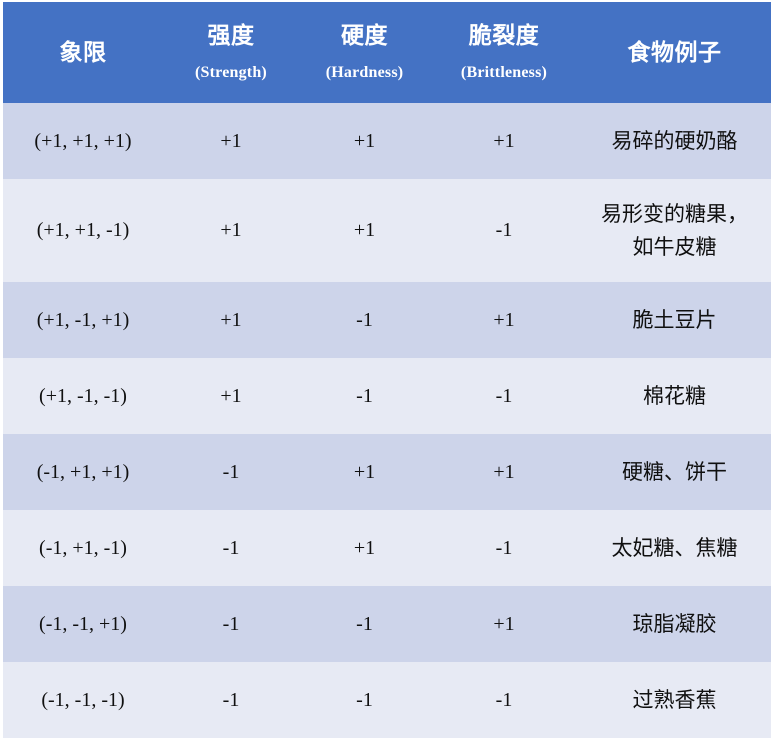  What do you see at coordinates (83, 472) in the screenshot?
I see `cell-quadrant: (-1, +1, +1)` at bounding box center [83, 472].